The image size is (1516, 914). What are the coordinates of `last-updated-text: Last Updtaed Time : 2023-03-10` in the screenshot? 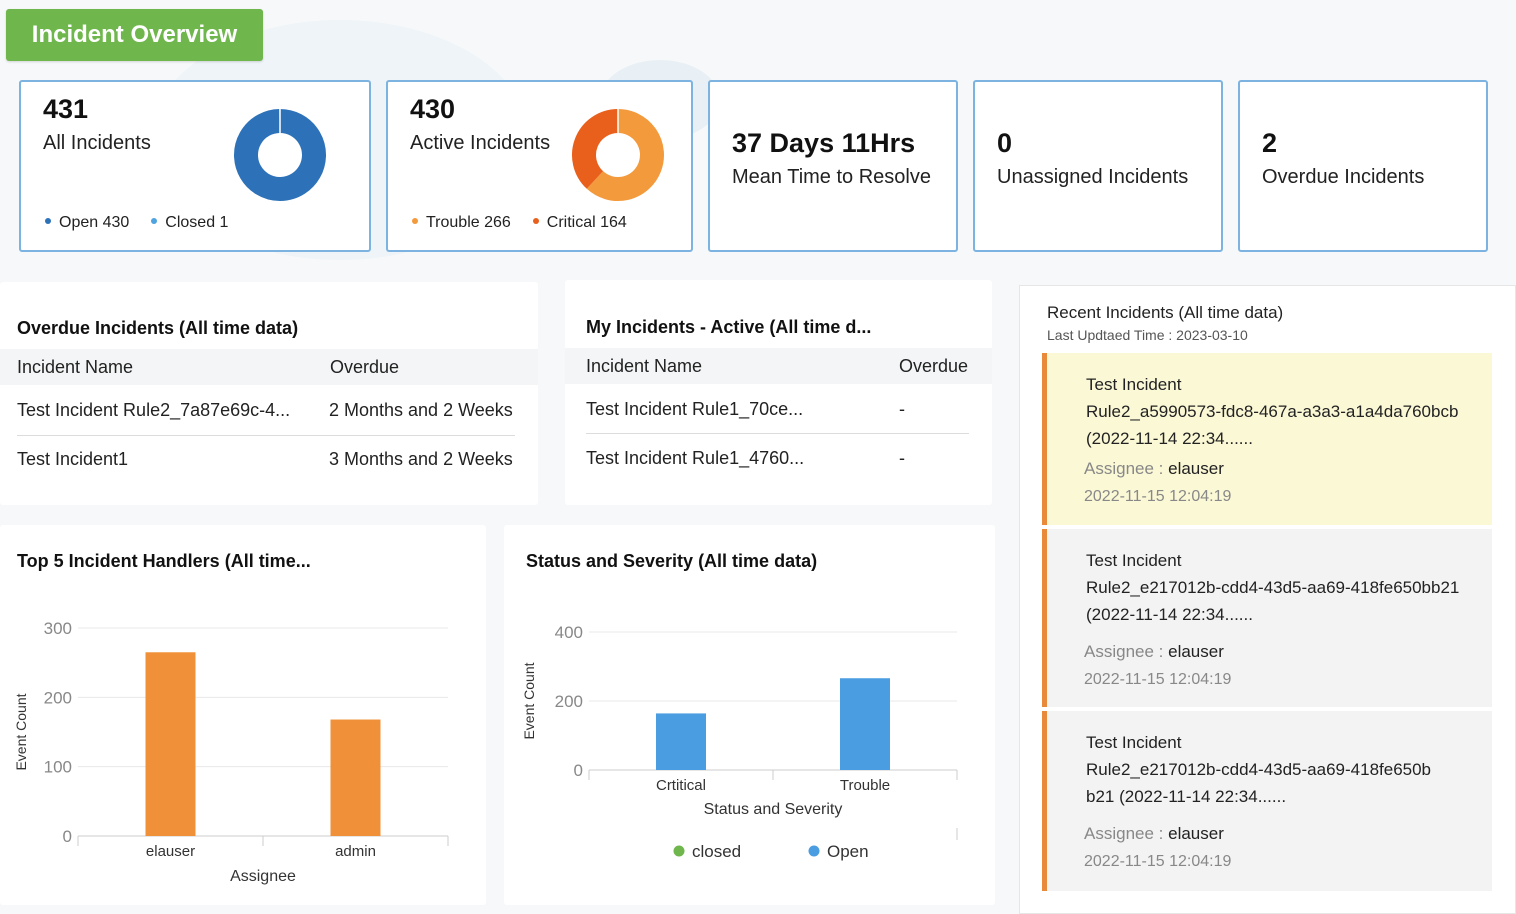 It's located at (1147, 335).